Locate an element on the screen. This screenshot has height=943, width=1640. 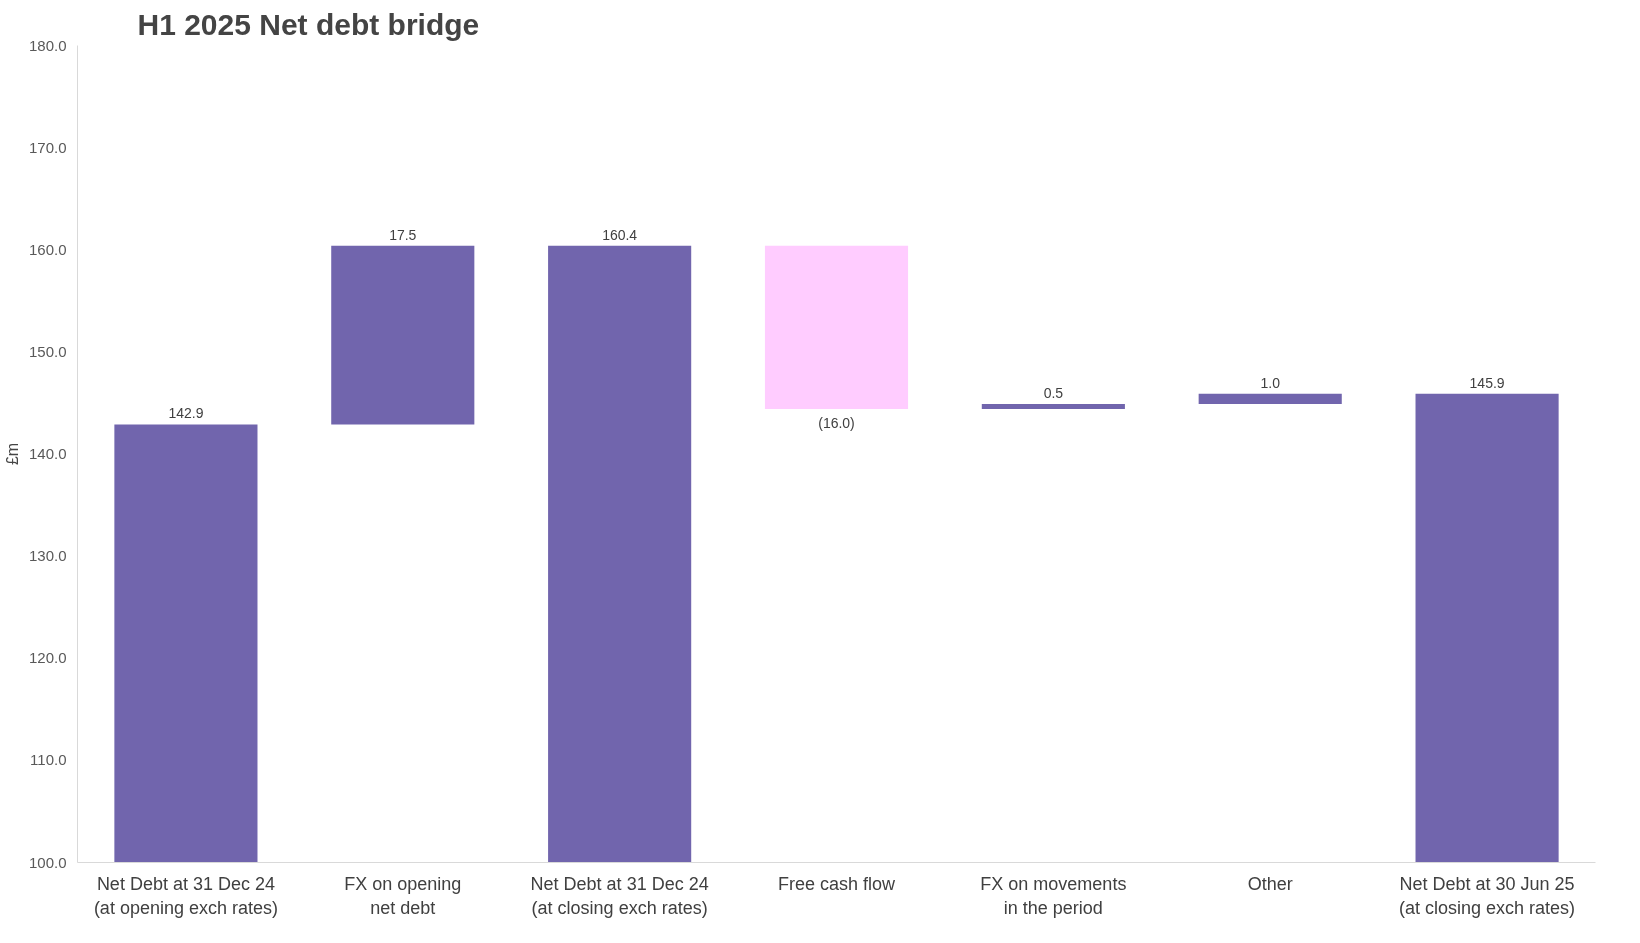
data-label: 142.9 is located at coordinates (186, 413).